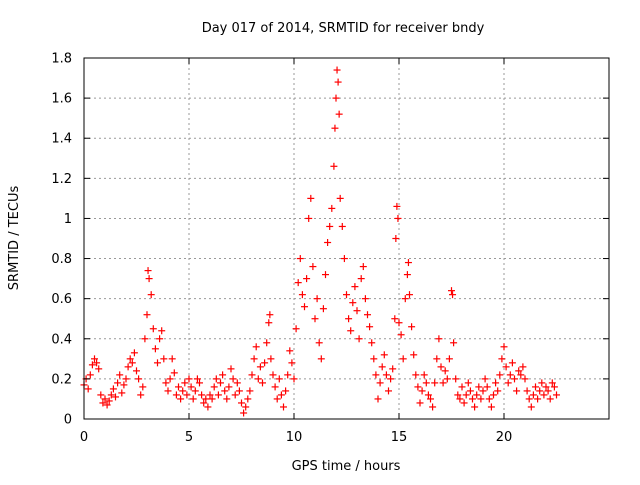 The image size is (640, 485). Describe the element at coordinates (346, 466) in the screenshot. I see `x-axis-label: GPS time / hours` at that location.